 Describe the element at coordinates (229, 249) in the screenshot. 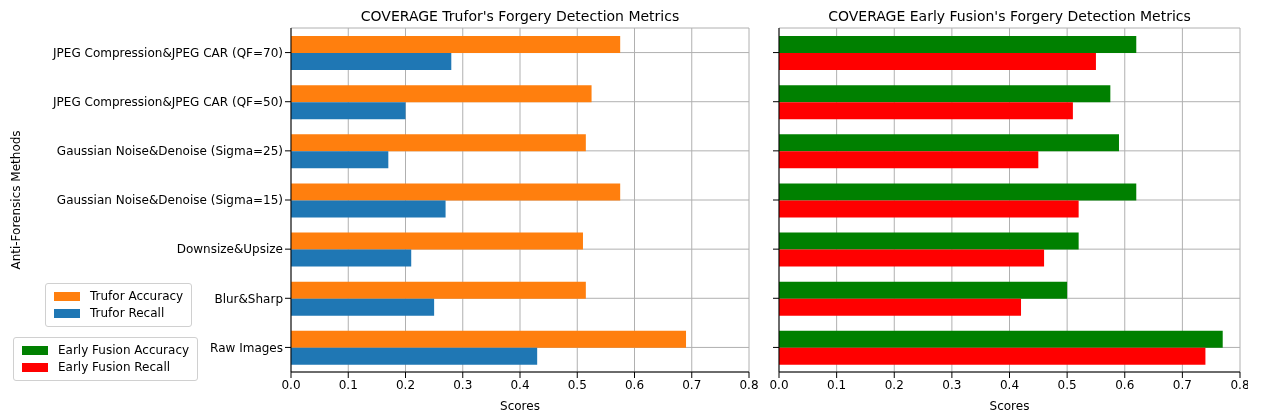

I see `y-tick-label: Downsize&Upsize` at that location.